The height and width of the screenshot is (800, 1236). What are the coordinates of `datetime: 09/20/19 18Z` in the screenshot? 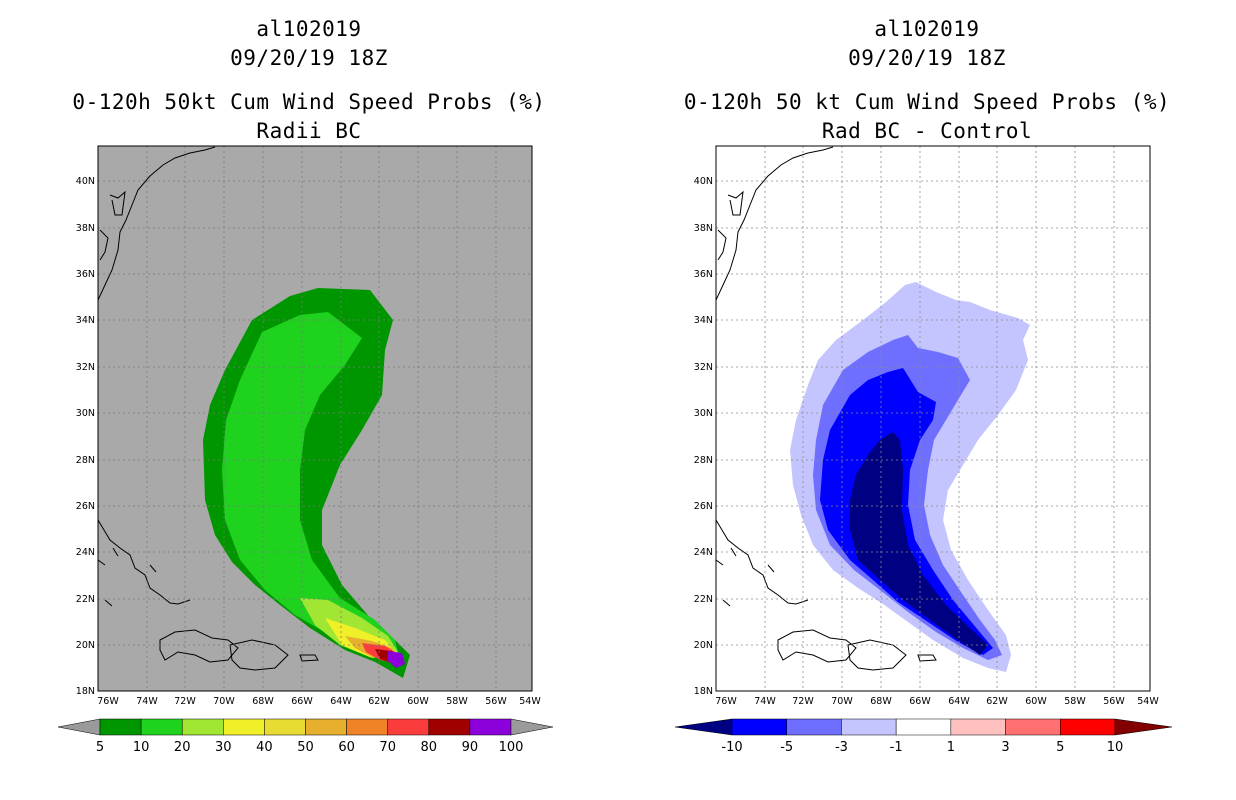 It's located at (309, 58).